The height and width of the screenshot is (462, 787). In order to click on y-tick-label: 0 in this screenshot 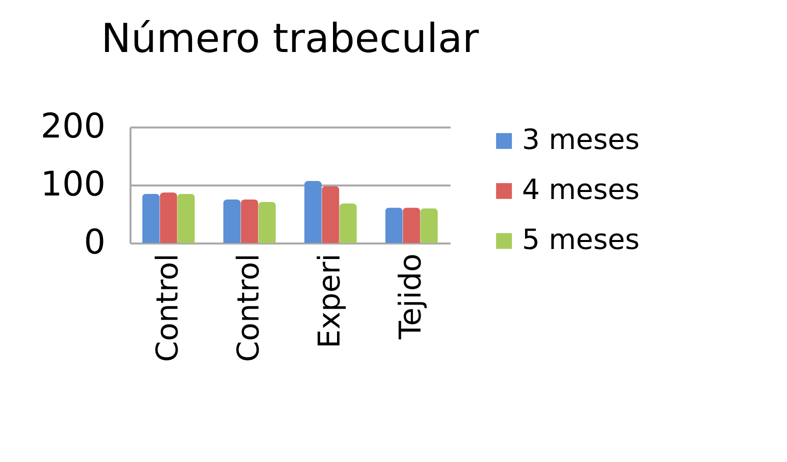, I will do `click(95, 242)`.